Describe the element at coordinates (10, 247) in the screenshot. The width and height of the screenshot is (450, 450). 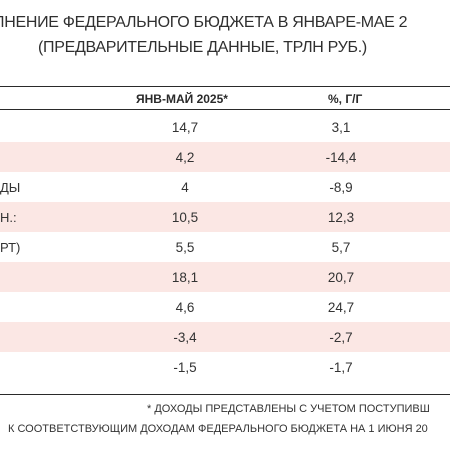
I see `row-label: РТ)` at that location.